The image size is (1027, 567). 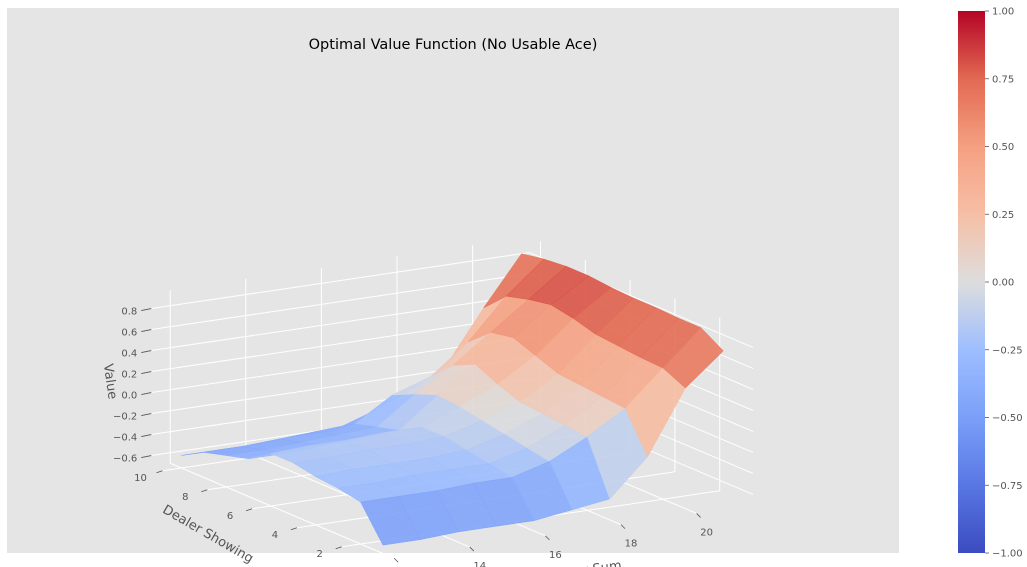 I want to click on chart-title: Optimal Value Function (No Usable Ace), so click(x=453, y=45).